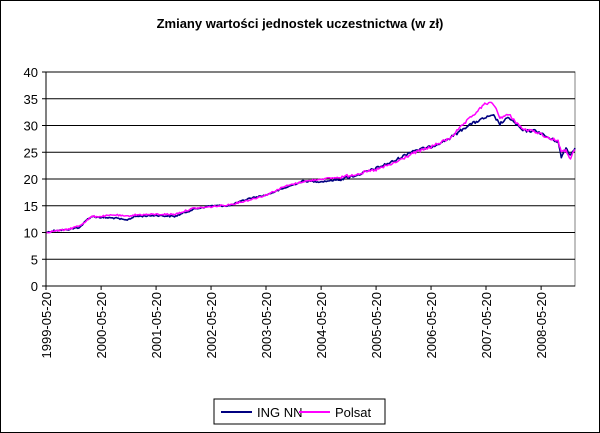 This screenshot has height=433, width=600. What do you see at coordinates (486, 325) in the screenshot?
I see `x-tick-label: 2007-05-20` at bounding box center [486, 325].